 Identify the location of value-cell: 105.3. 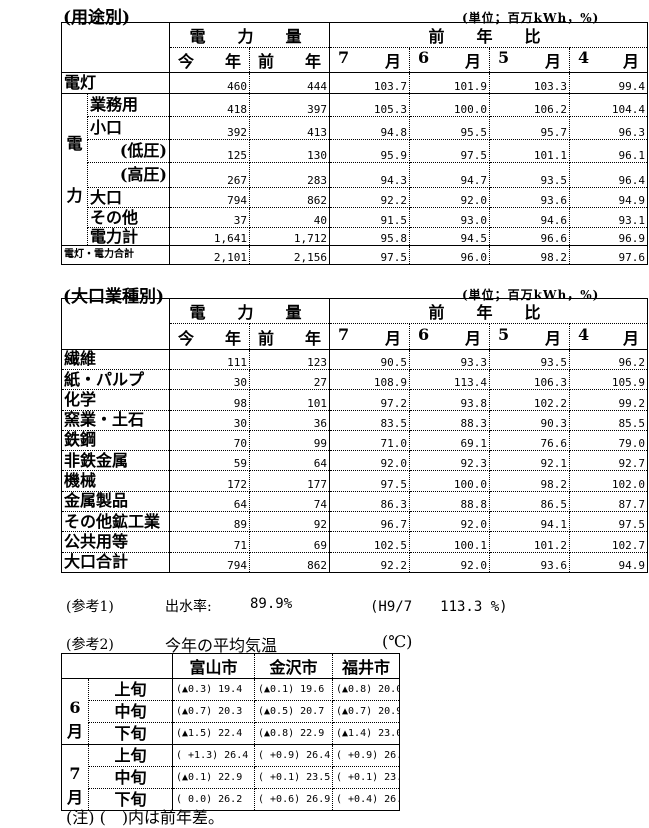
(370, 105).